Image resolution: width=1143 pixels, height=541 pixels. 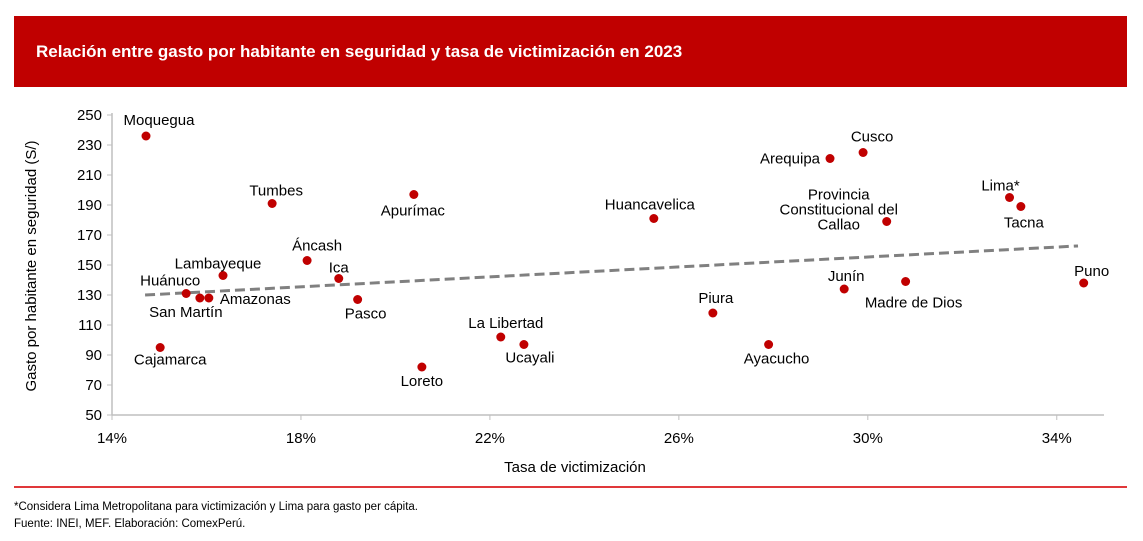 What do you see at coordinates (650, 205) in the screenshot?
I see `point-label: Huancavelica` at bounding box center [650, 205].